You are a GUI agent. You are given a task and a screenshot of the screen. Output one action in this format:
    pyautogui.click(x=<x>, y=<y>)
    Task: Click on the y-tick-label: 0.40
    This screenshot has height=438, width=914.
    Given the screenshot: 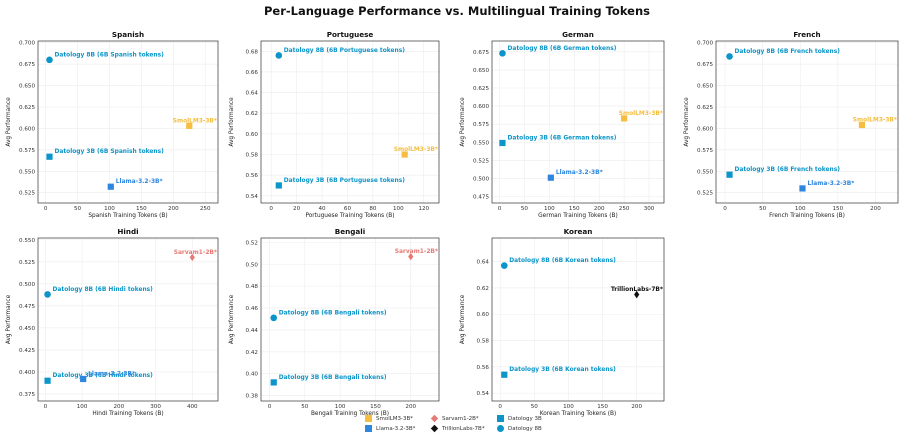 What is the action you would take?
    pyautogui.click(x=252, y=375)
    